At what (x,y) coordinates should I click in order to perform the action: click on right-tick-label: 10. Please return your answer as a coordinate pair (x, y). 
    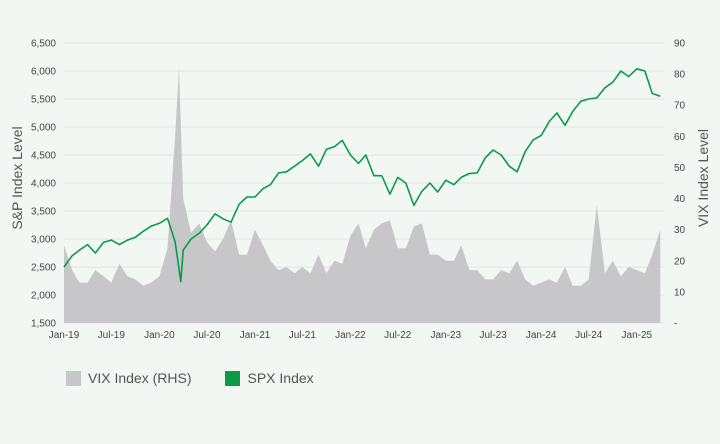
    Looking at the image, I should click on (680, 292).